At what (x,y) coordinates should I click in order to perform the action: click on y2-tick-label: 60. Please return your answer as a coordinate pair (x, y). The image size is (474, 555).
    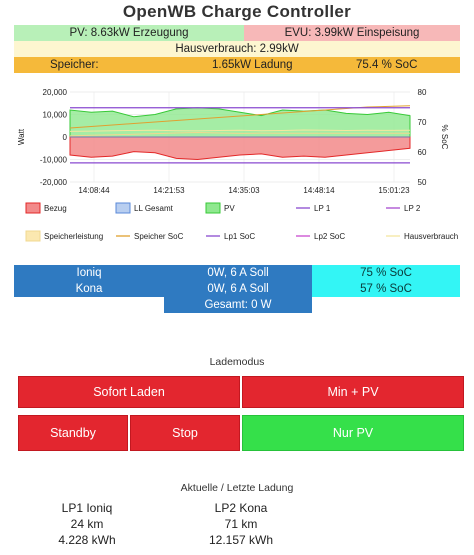
    Looking at the image, I should click on (422, 152).